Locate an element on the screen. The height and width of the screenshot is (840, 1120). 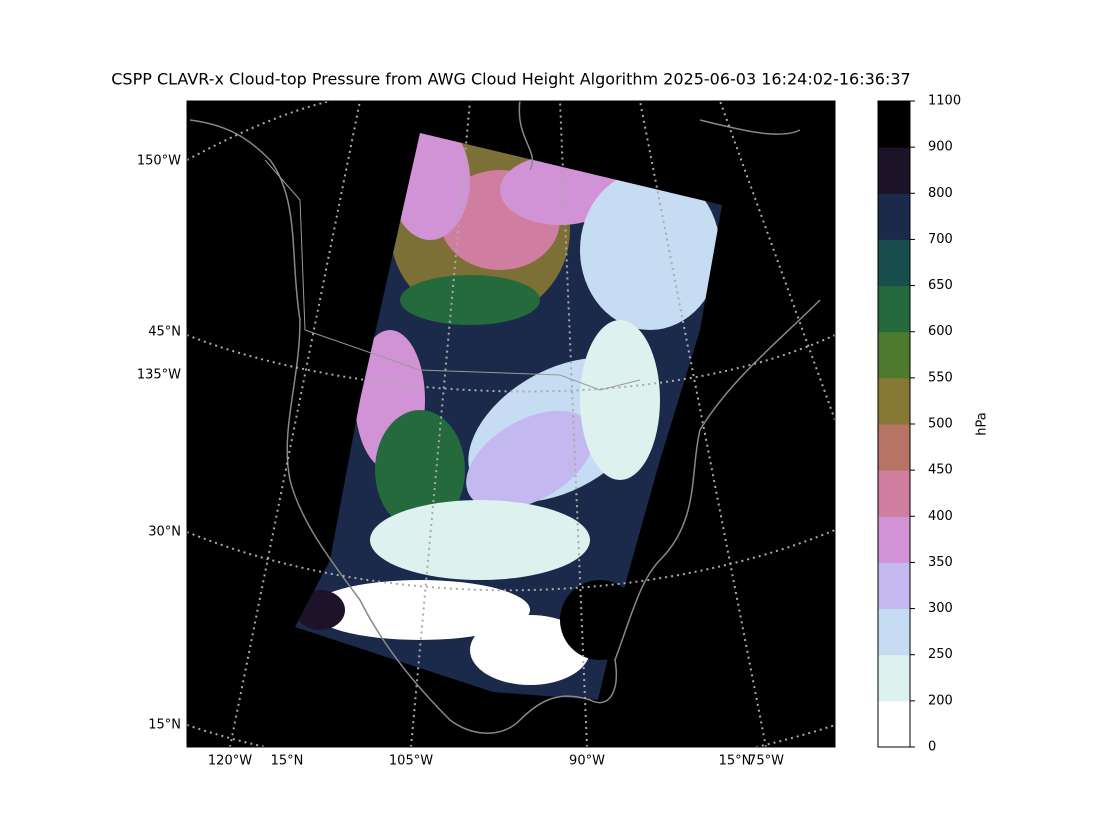
colorbar-tick-label: 200 is located at coordinates (940, 700).